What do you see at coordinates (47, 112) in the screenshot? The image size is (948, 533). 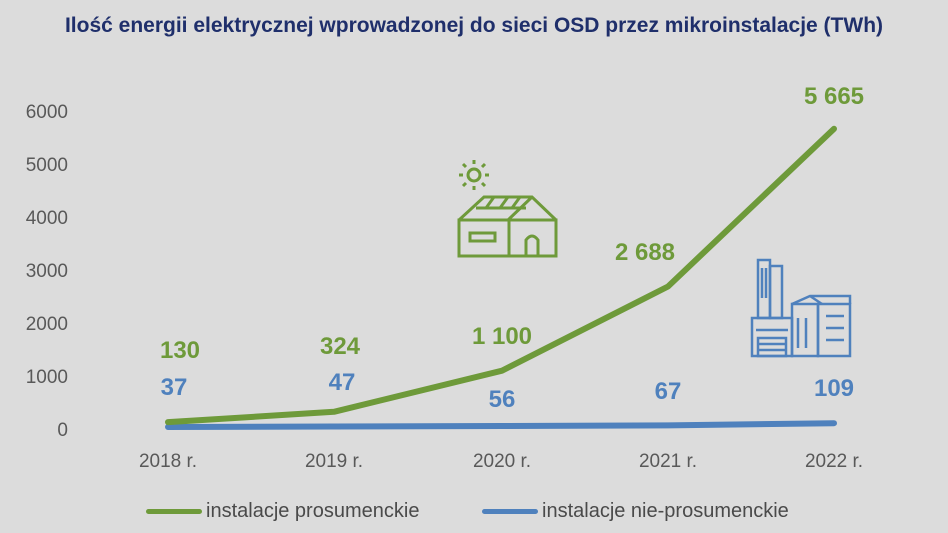 I see `y-tick-label: 6000` at bounding box center [47, 112].